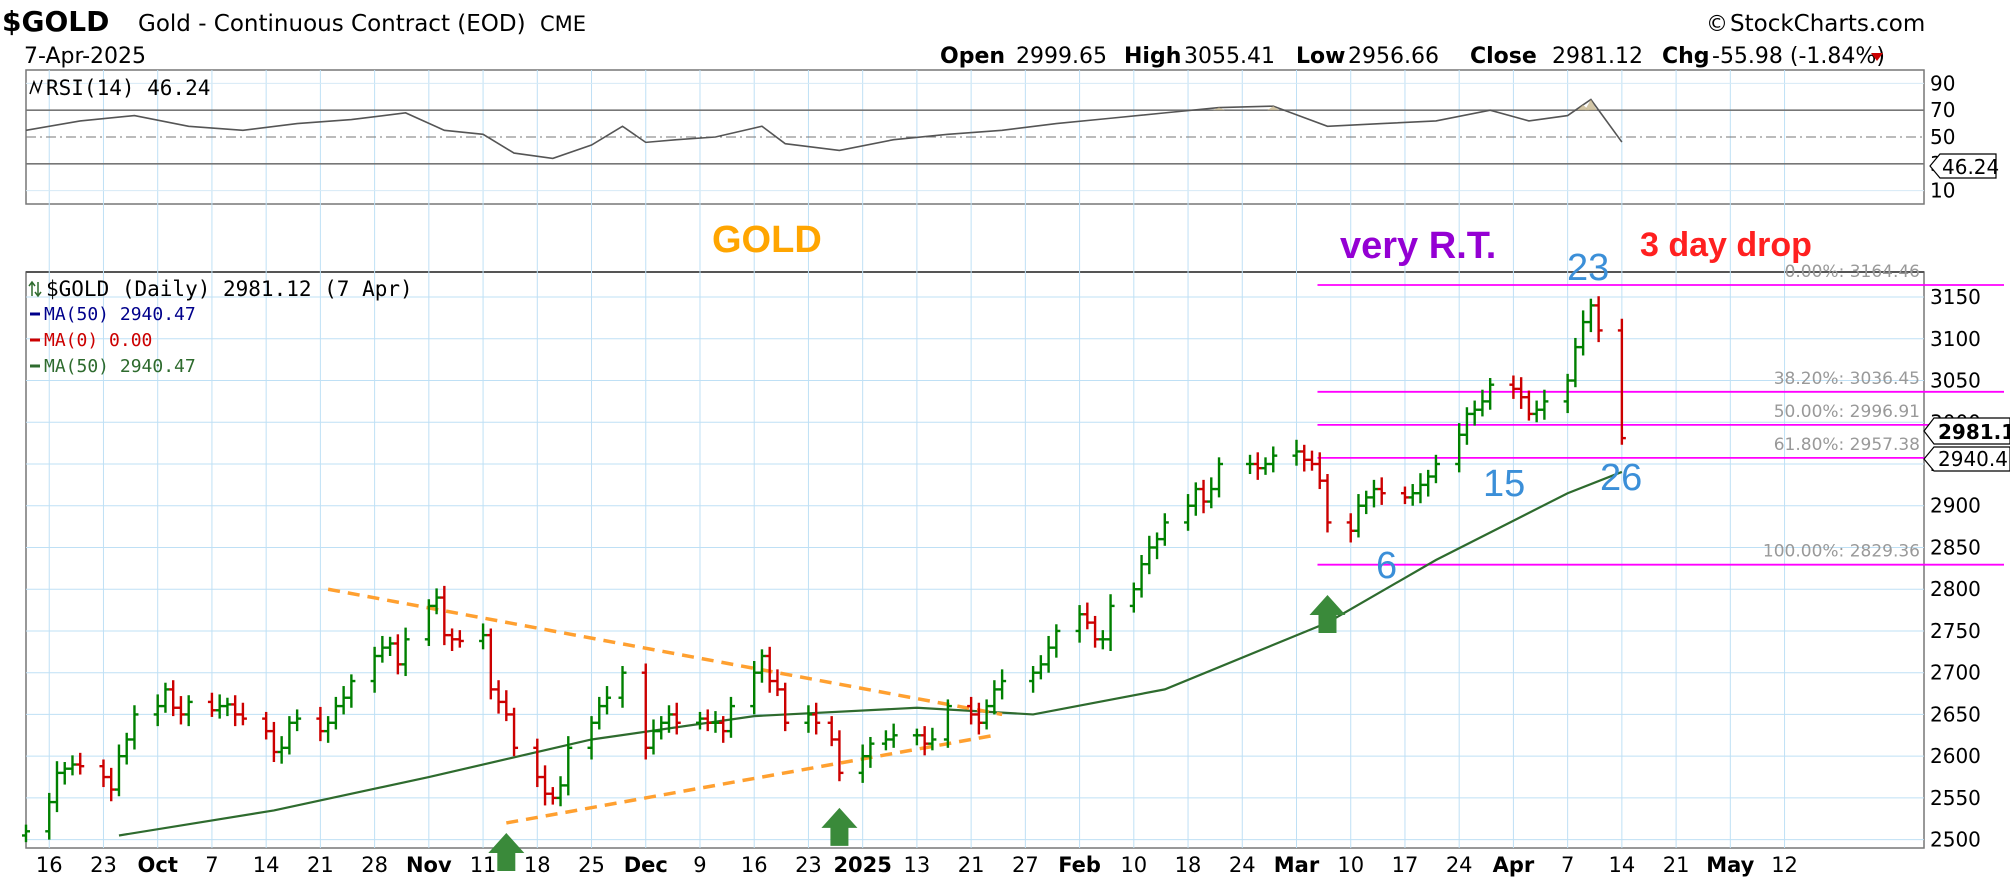 This screenshot has height=879, width=2010. Describe the element at coordinates (1418, 246) in the screenshot. I see `annotation-very-rt: very R.T.` at that location.